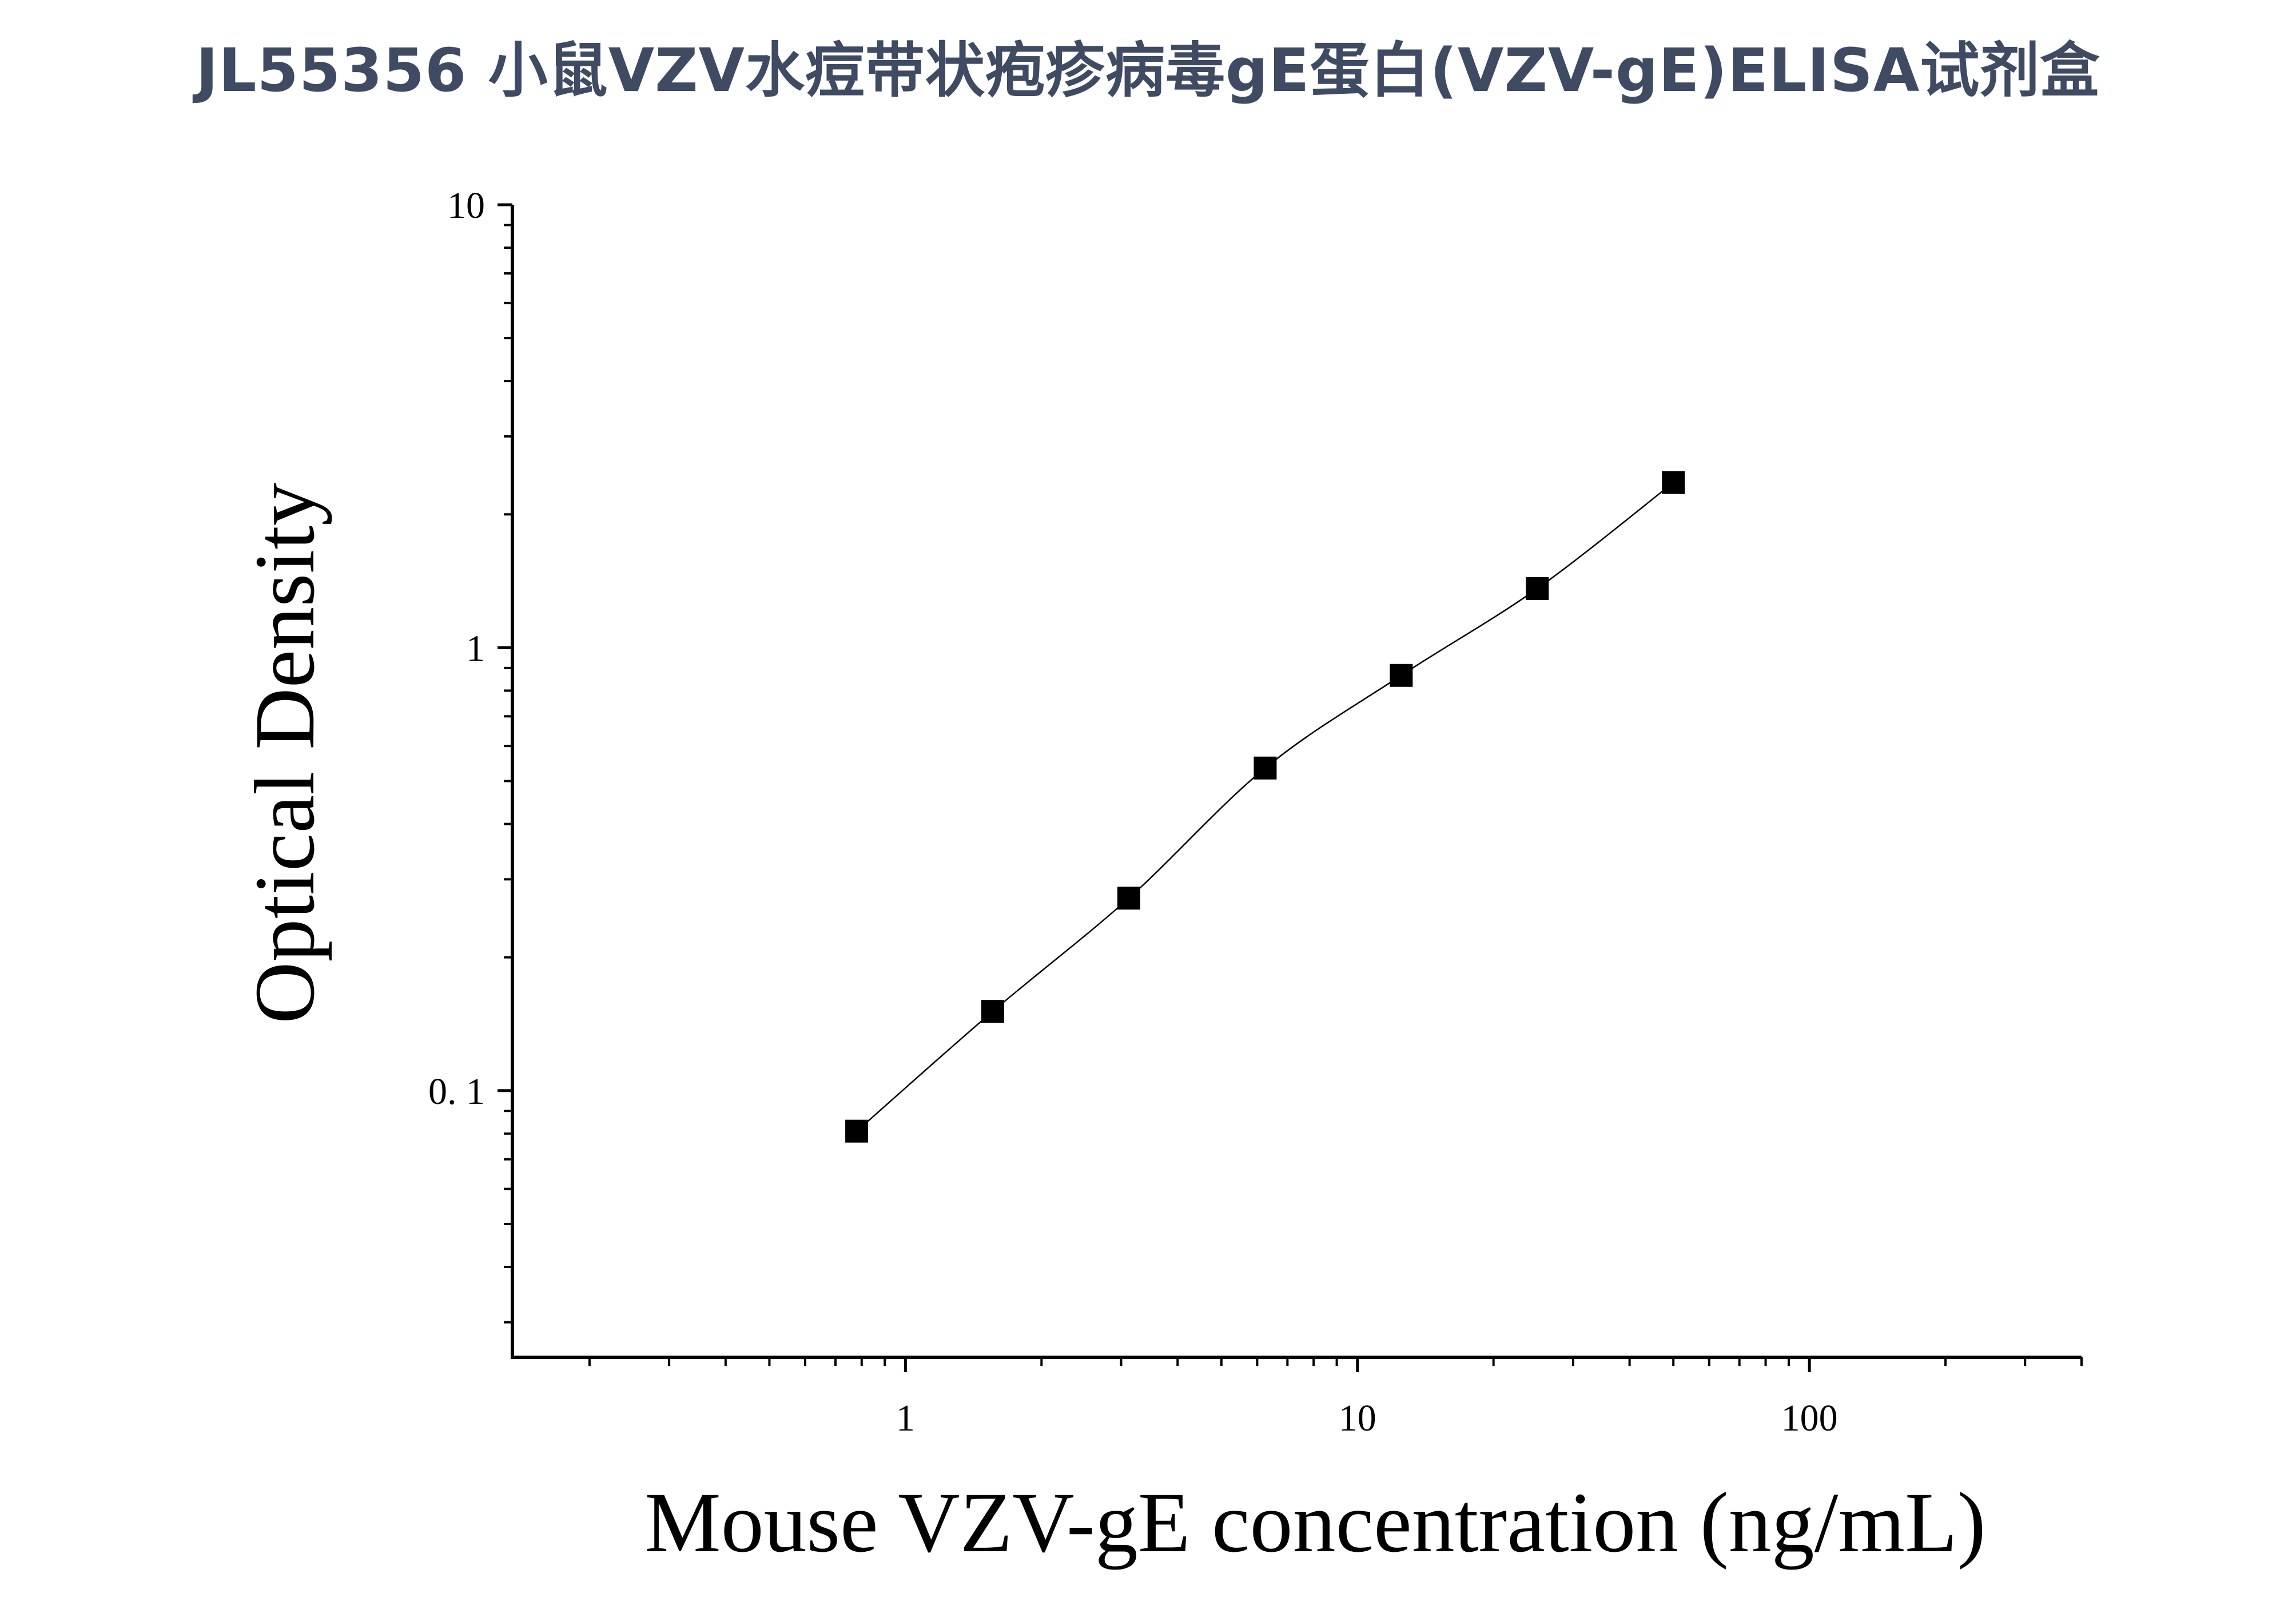 This screenshot has width=2296, height=1605. What do you see at coordinates (506, 781) in the screenshot?
I see `y-axis` at bounding box center [506, 781].